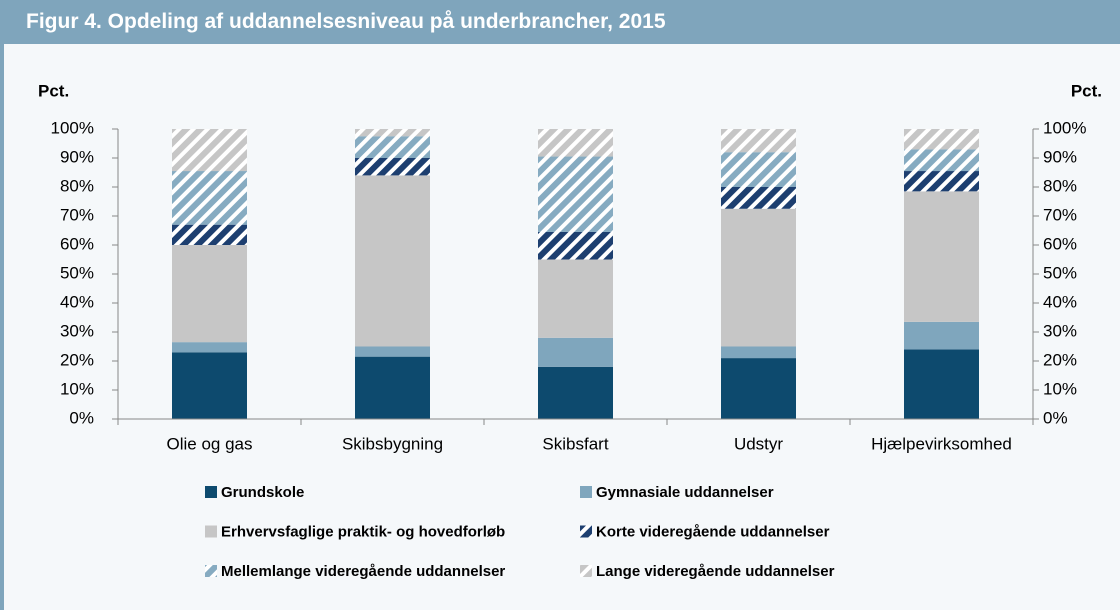 The image size is (1120, 610). I want to click on y-tick-label: 50%, so click(77, 272).